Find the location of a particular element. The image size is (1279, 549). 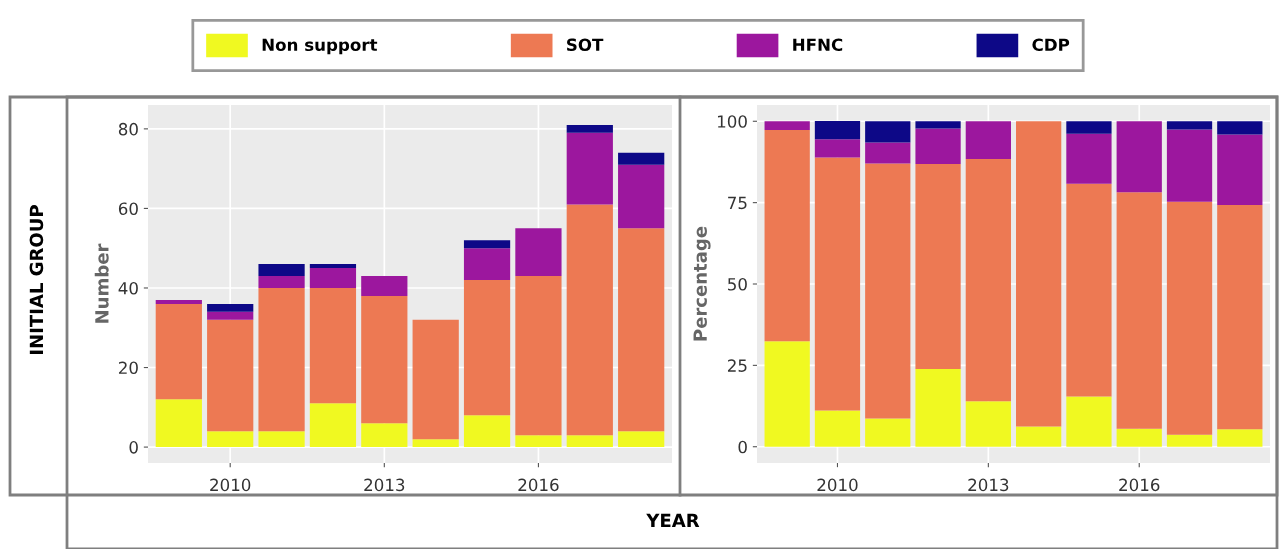

legend-label: SOT is located at coordinates (585, 45).